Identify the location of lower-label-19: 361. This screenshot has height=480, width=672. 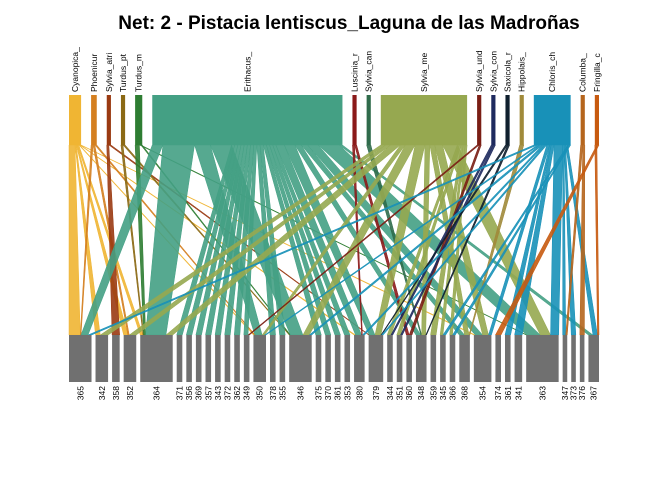
(338, 393).